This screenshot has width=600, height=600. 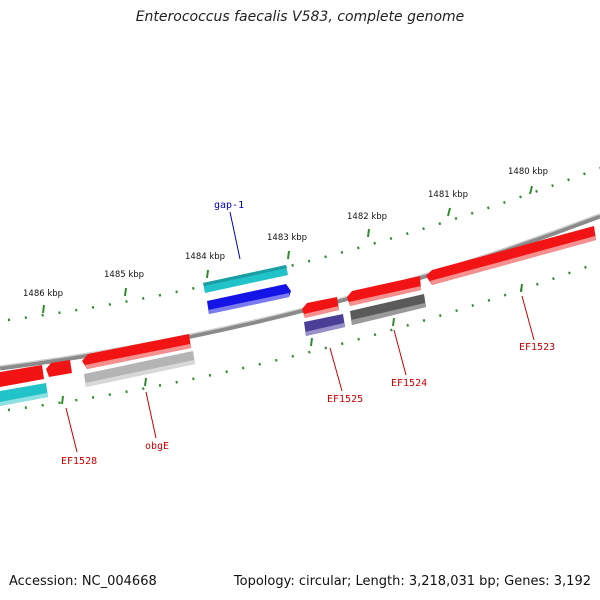 I want to click on tick-lower-e, so click(x=62, y=400).